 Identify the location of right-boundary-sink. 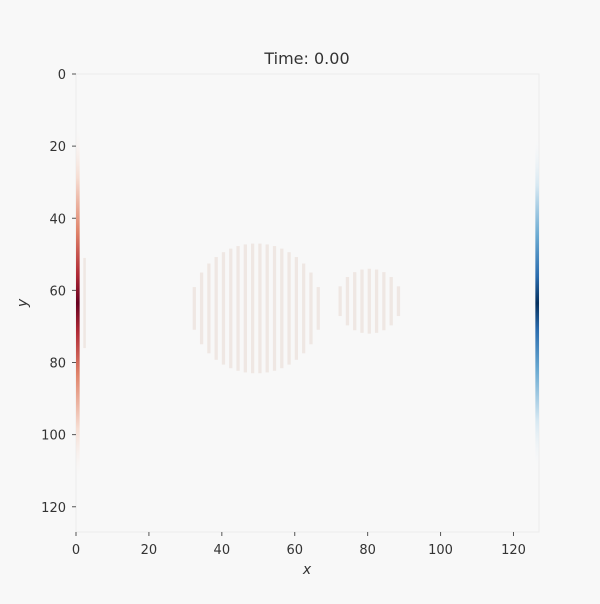
(537, 303).